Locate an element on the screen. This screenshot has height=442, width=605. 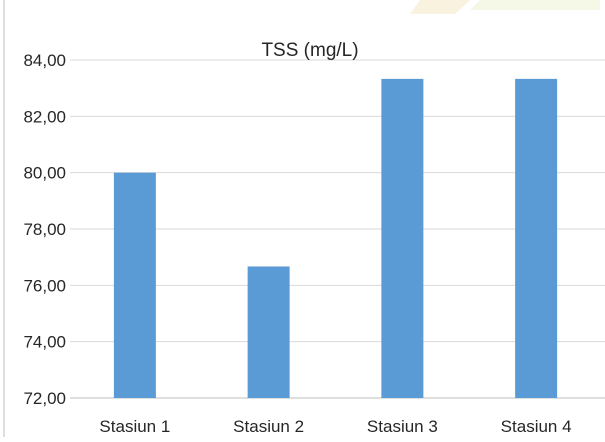
x-tick-label: Stasiun 4 is located at coordinates (536, 426).